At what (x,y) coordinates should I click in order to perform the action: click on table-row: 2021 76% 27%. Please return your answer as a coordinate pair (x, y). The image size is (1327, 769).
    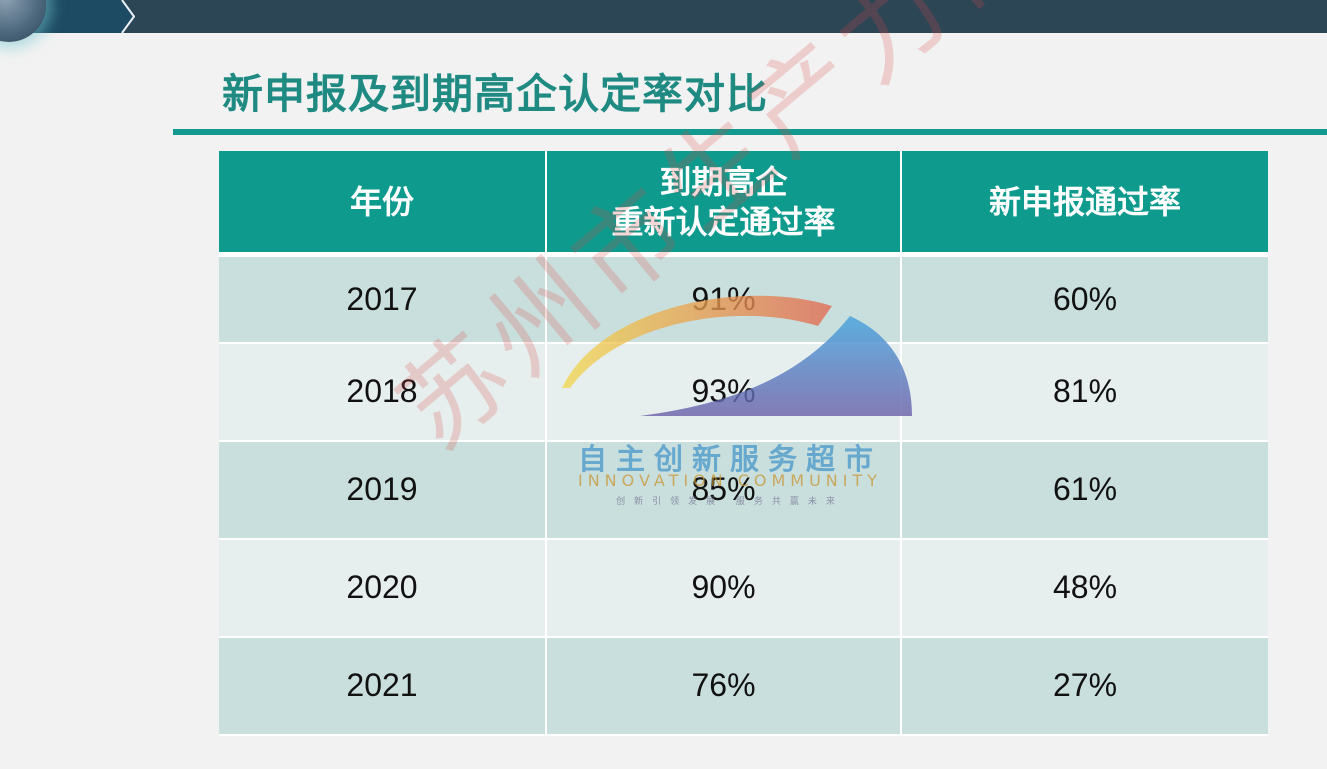
    Looking at the image, I should click on (743, 686).